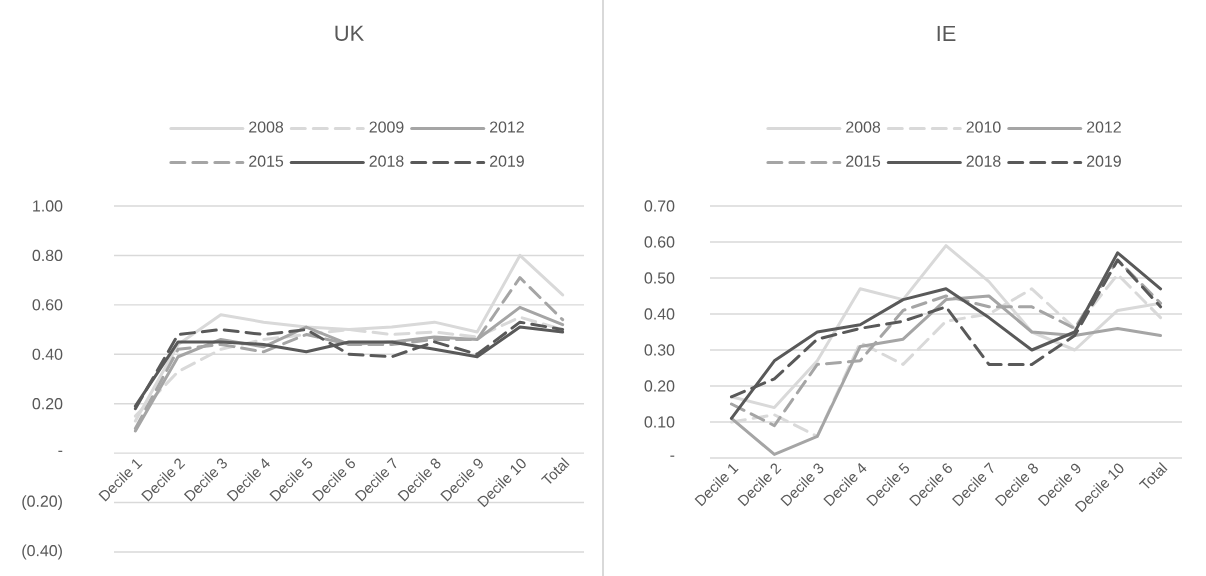 The image size is (1206, 576). I want to click on y-tick-label: 0.30, so click(659, 350).